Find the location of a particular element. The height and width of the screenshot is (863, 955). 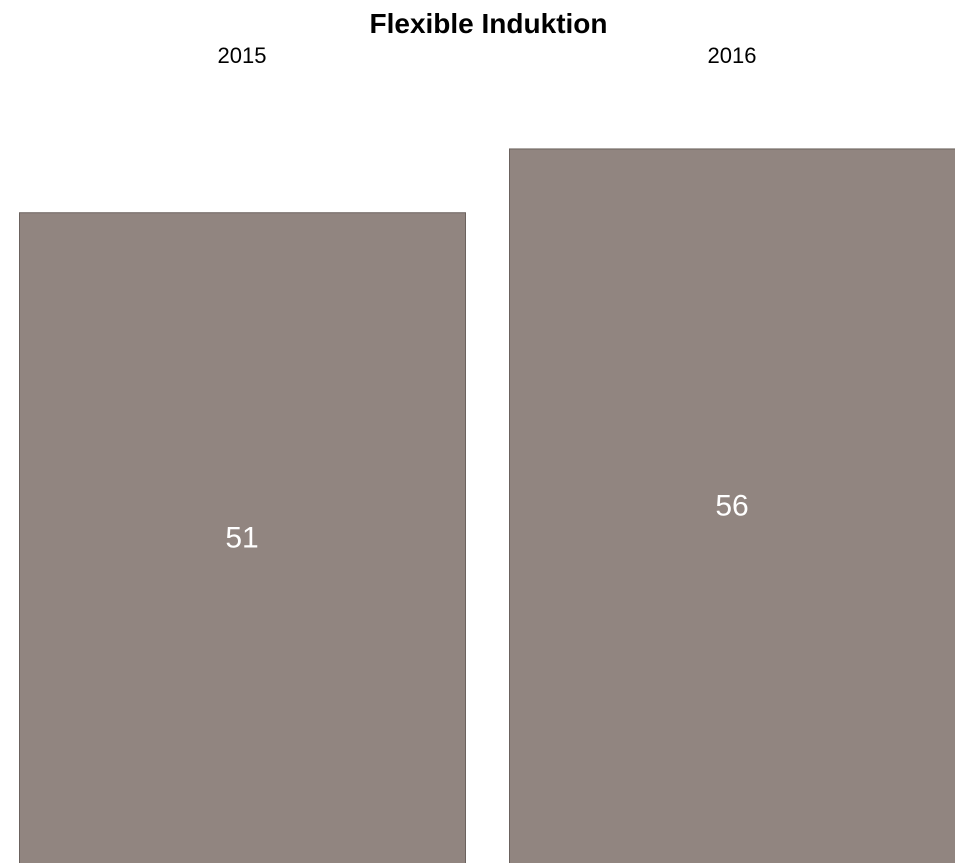

data-label-2015: 51 is located at coordinates (241, 538).